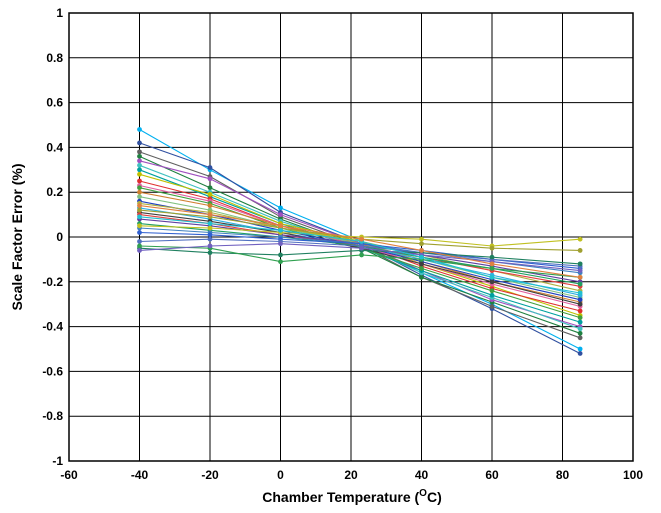 The width and height of the screenshot is (661, 513). What do you see at coordinates (633, 475) in the screenshot?
I see `x-tick-label: 100` at bounding box center [633, 475].